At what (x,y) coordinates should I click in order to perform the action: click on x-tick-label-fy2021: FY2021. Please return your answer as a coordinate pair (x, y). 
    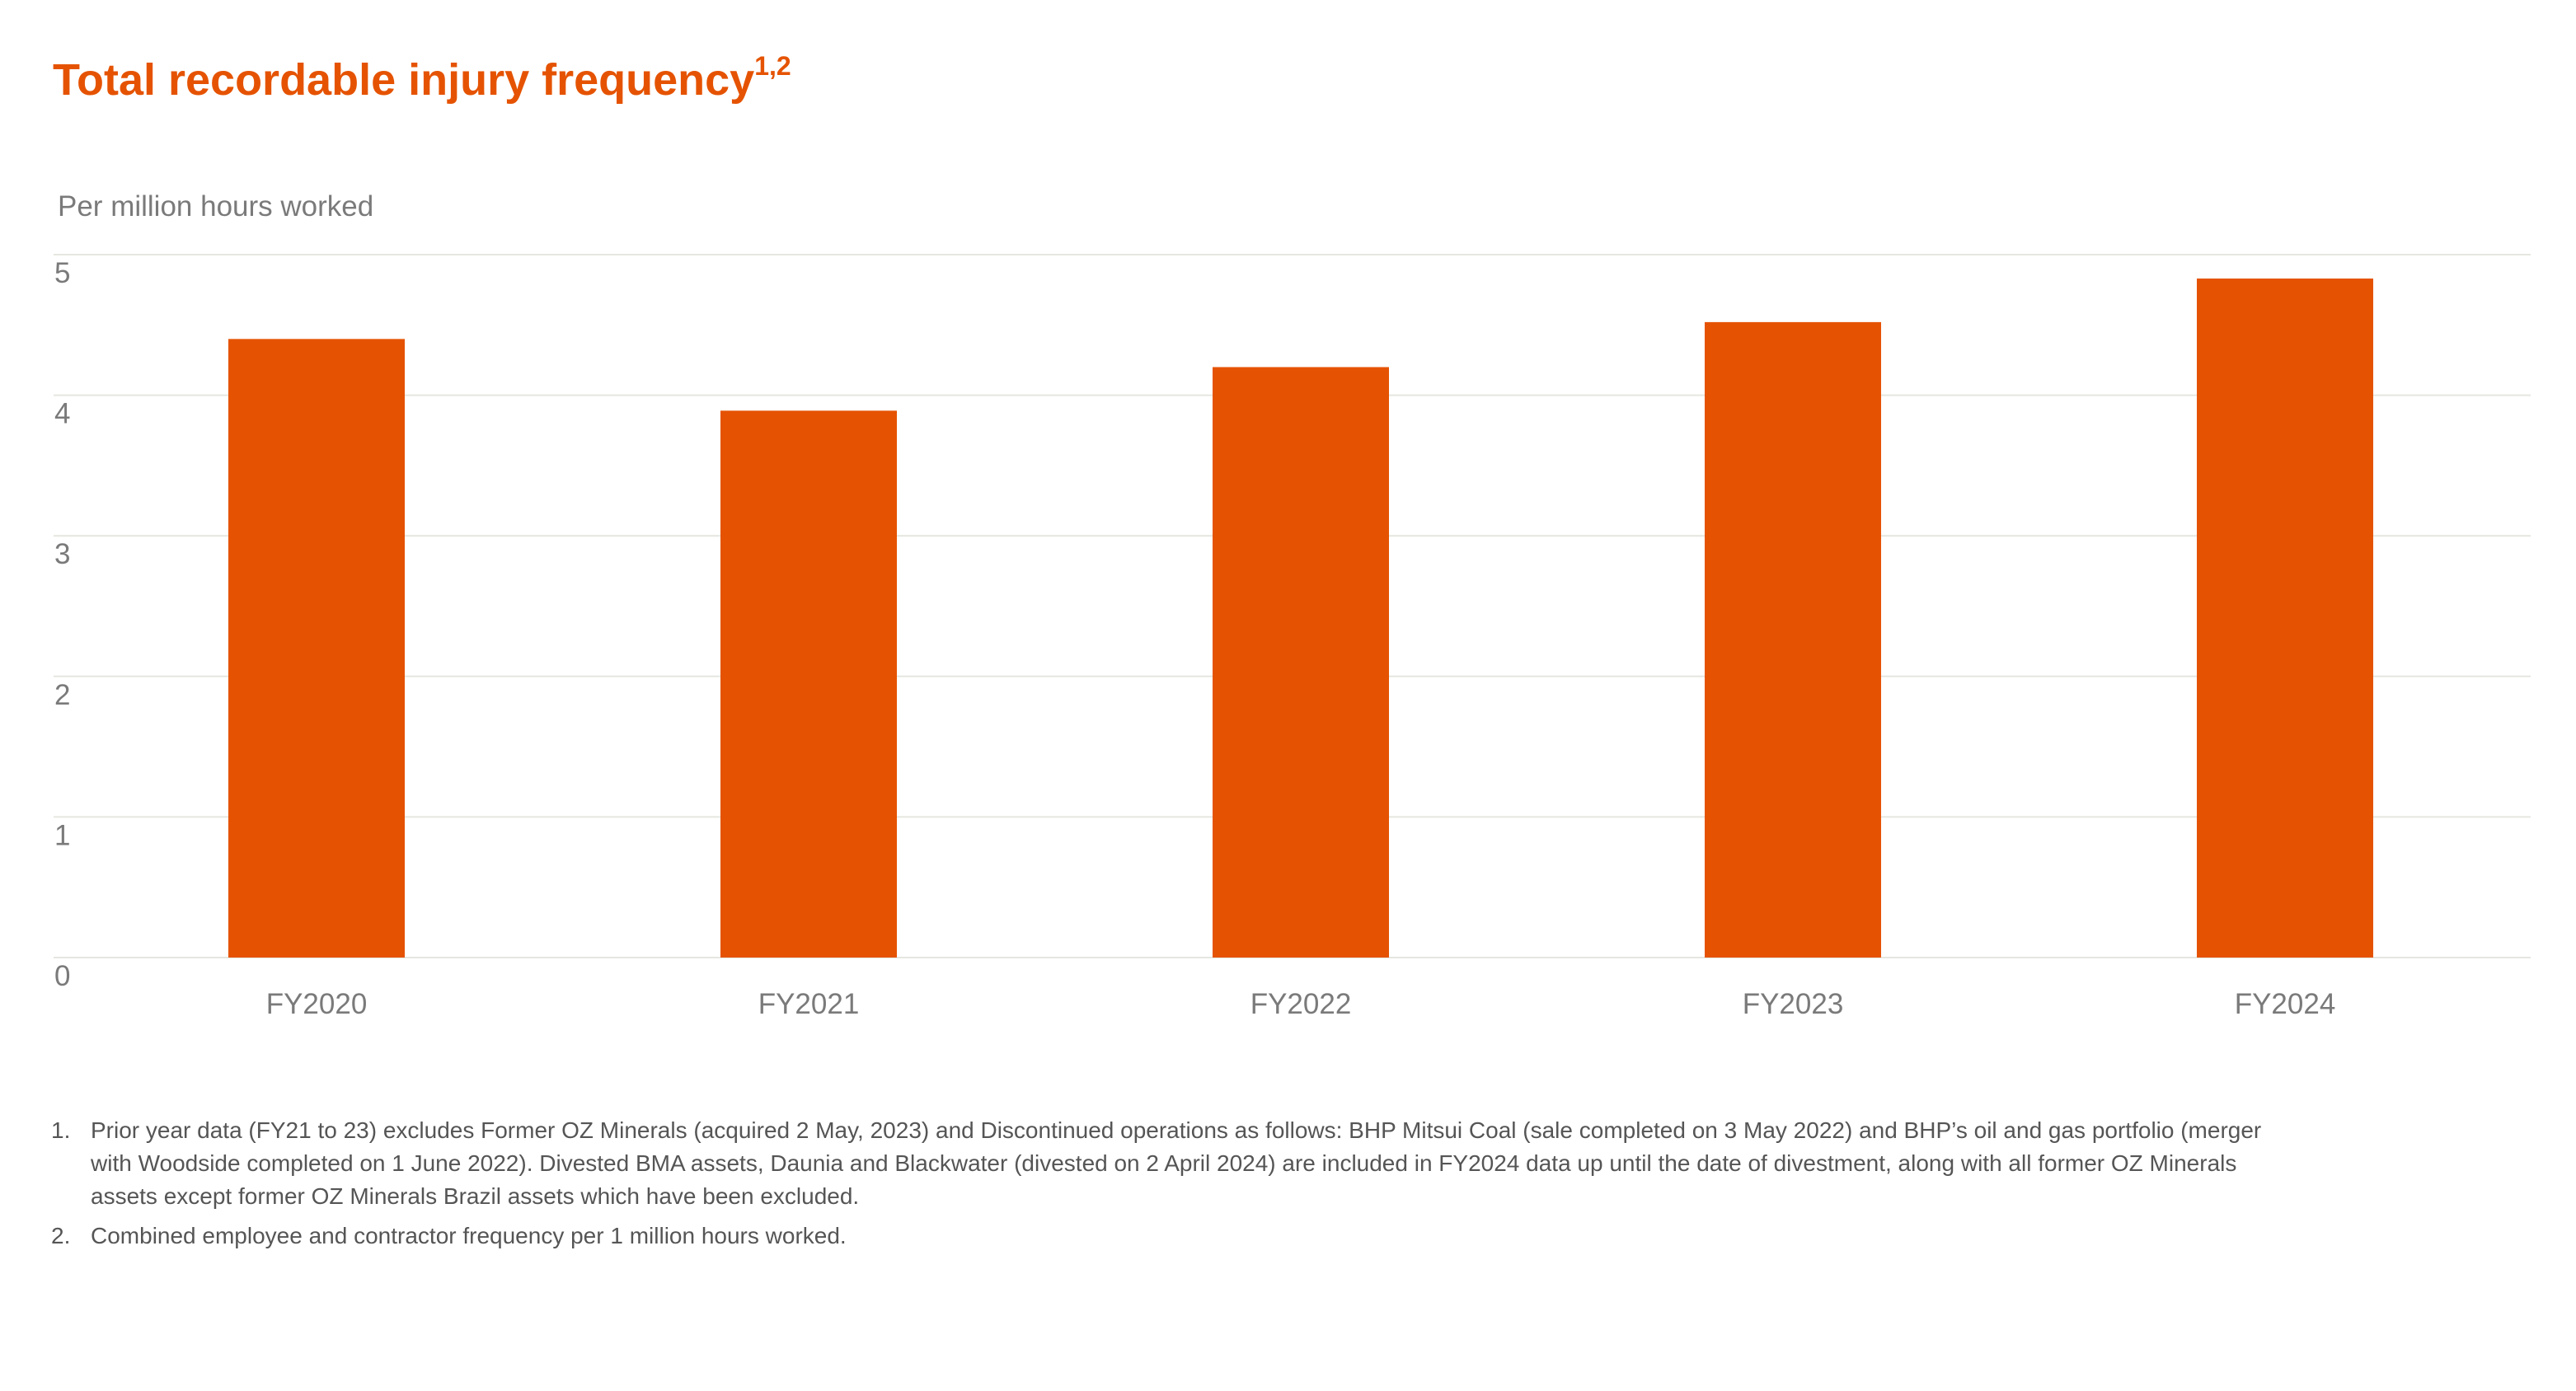
    Looking at the image, I should click on (809, 1004).